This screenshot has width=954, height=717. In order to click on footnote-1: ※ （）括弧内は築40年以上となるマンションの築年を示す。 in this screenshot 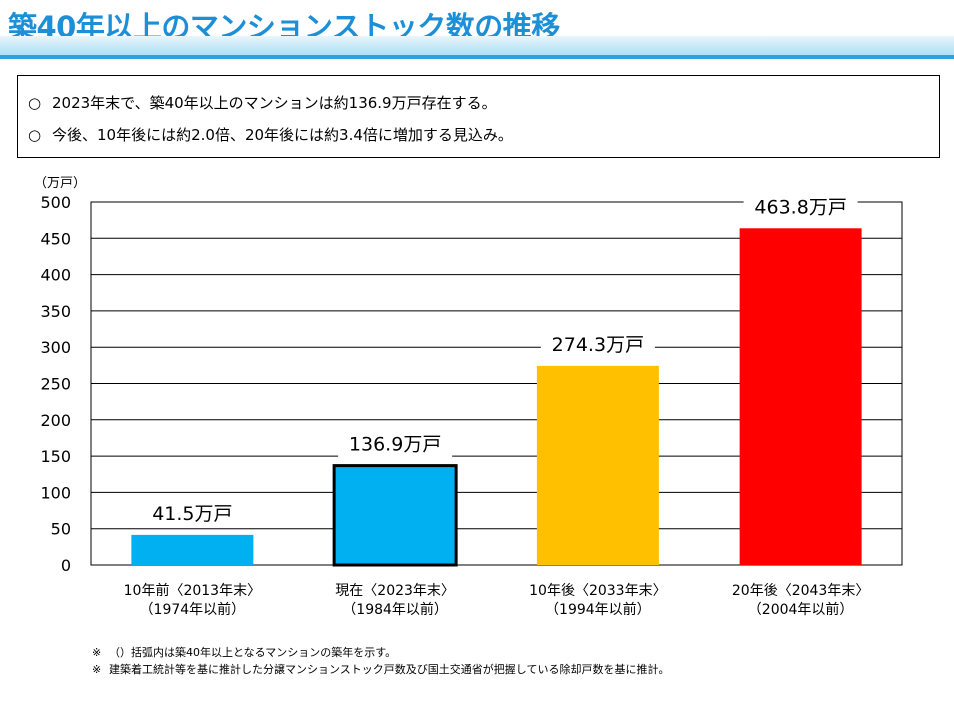, I will do `click(244, 652)`.